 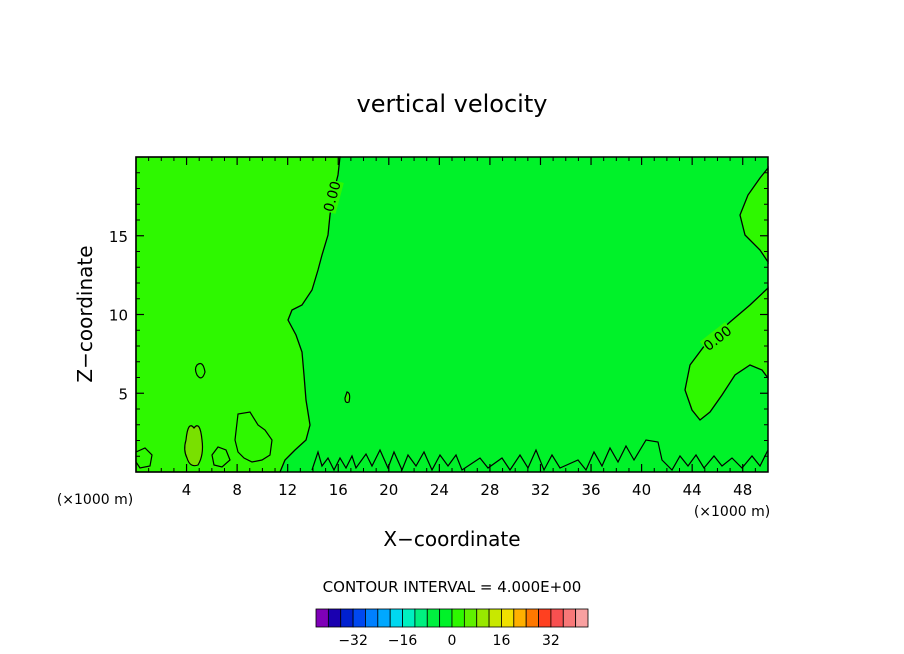 I want to click on x-tick-label: 28, so click(x=489, y=490).